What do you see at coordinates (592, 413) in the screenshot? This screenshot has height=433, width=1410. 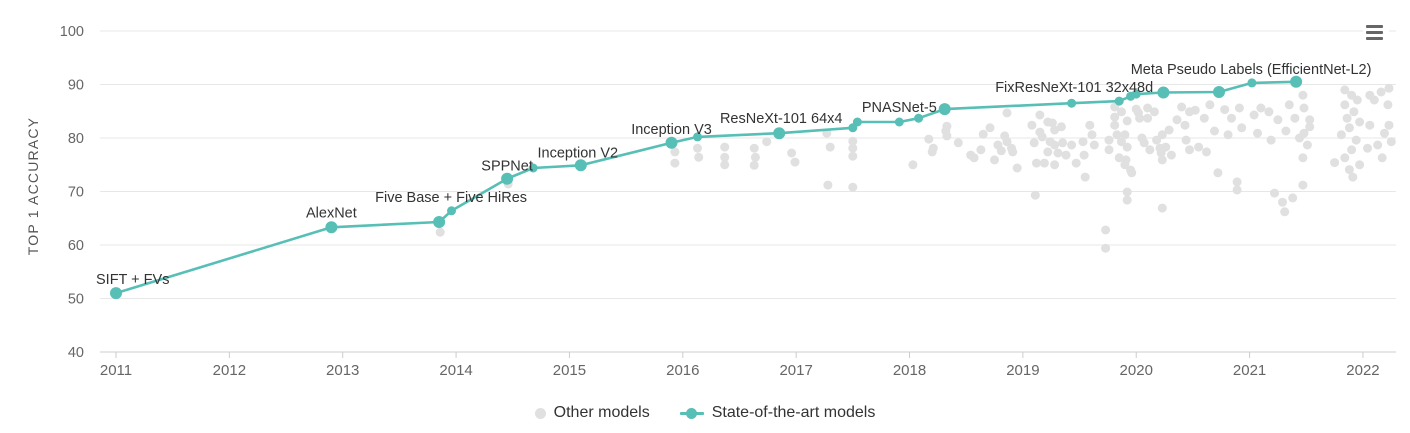 I see `legend-item-other-models: Other models` at bounding box center [592, 413].